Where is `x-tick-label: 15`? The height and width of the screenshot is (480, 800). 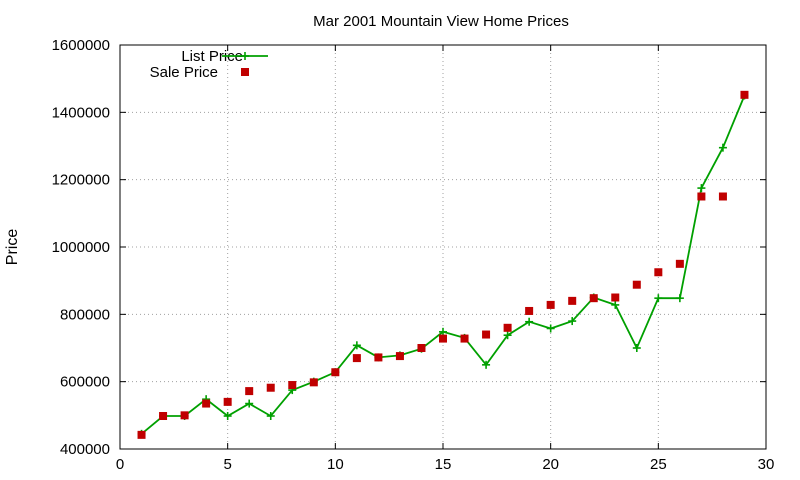 x-tick-label: 15 is located at coordinates (443, 464).